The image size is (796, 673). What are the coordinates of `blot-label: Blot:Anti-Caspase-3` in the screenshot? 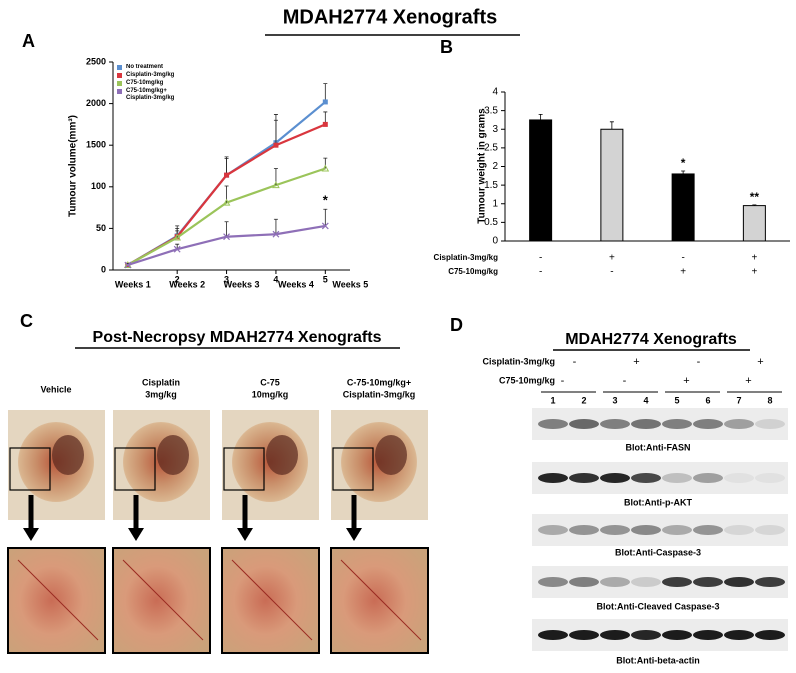 It's located at (658, 552).